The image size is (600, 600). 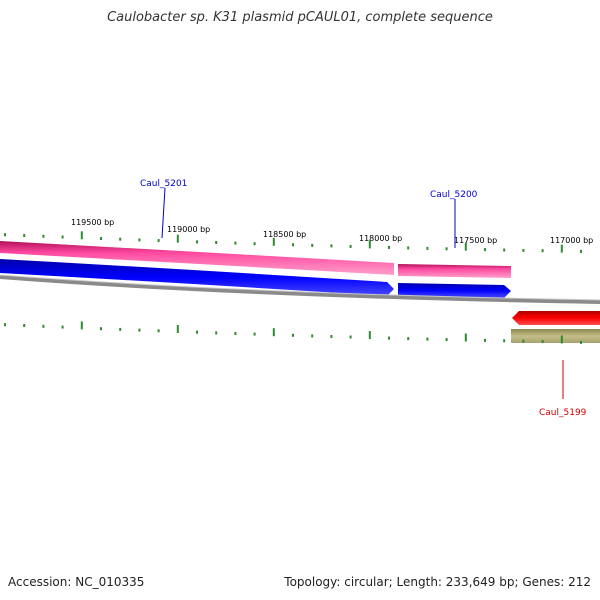 I want to click on scale-label-119000: 119000 bp, so click(x=188, y=229).